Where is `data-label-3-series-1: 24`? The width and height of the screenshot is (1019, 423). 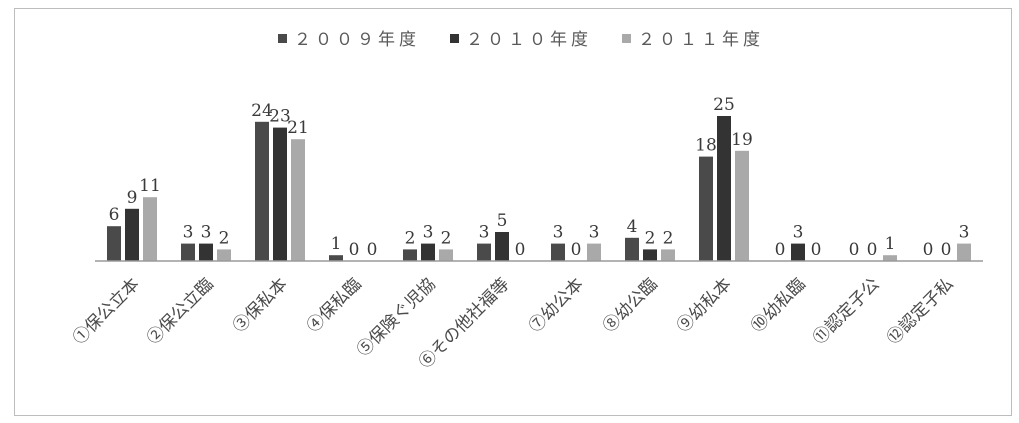 data-label-3-series-1: 24 is located at coordinates (262, 111).